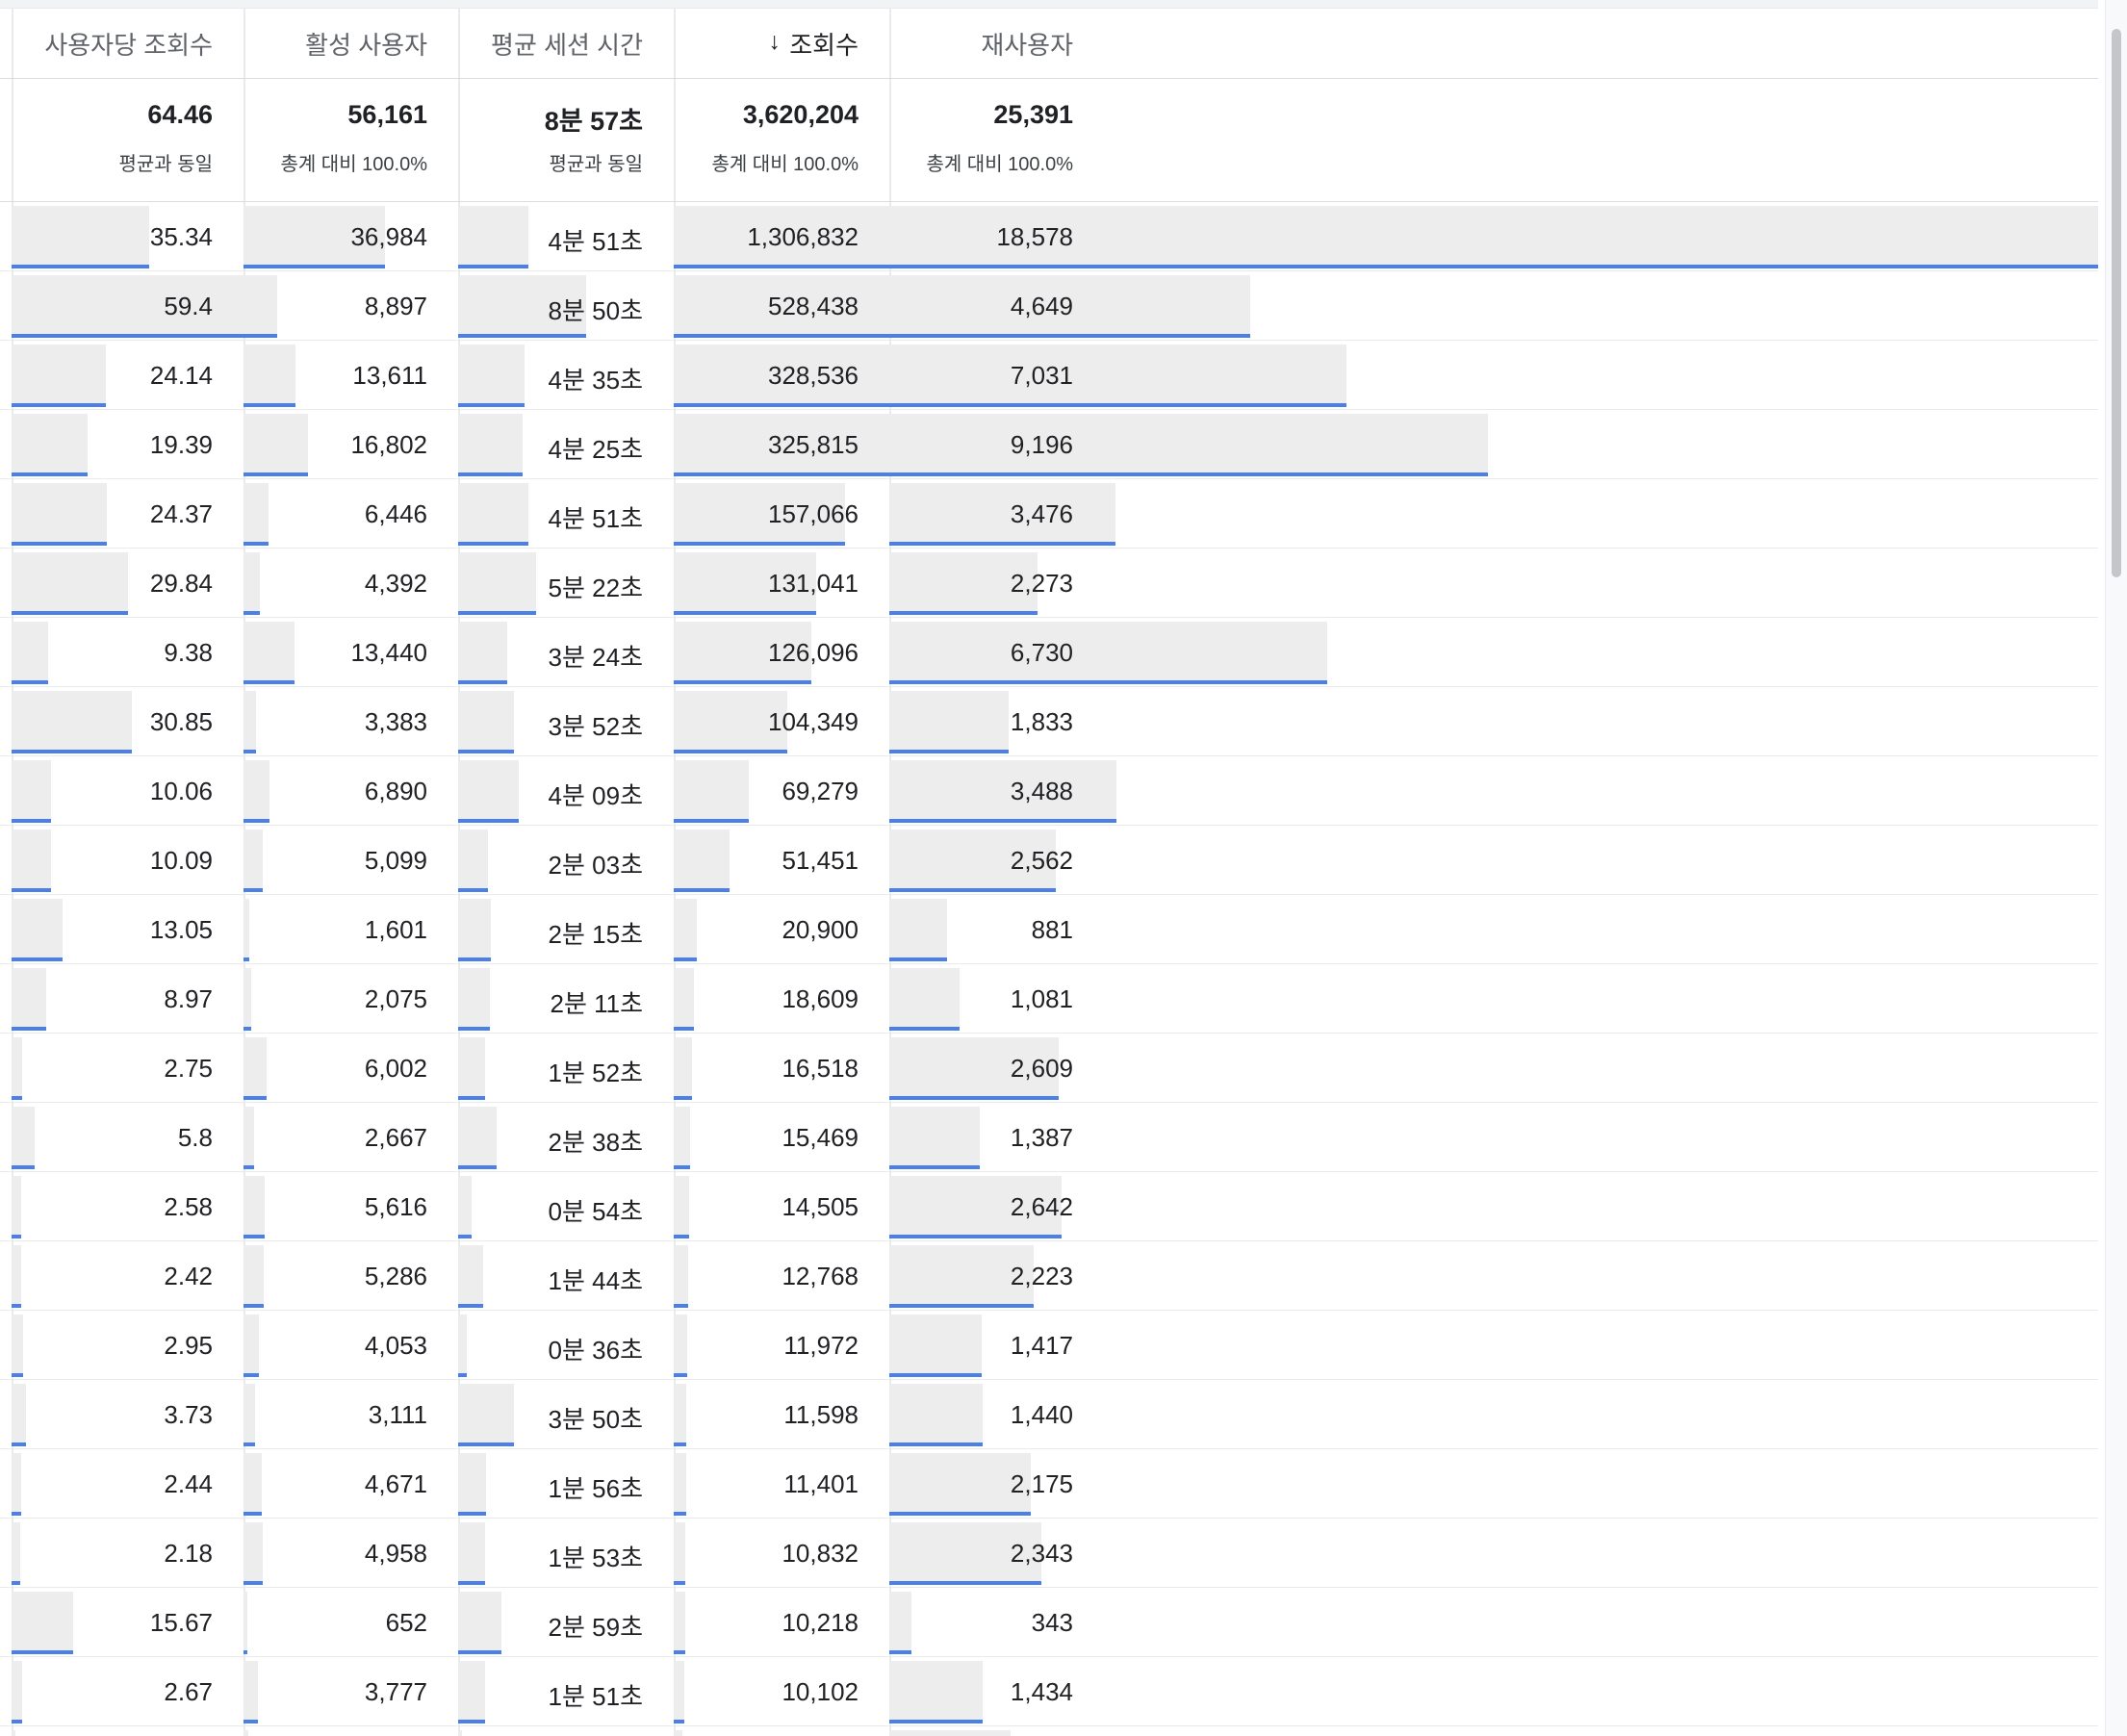  I want to click on cell-value: 30.85, so click(181, 721).